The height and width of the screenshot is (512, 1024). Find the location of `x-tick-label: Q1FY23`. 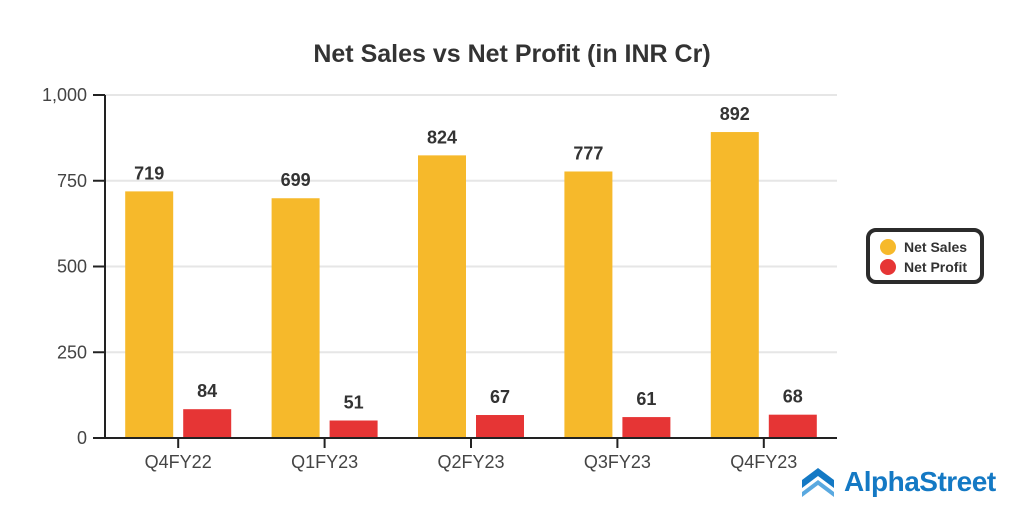

x-tick-label: Q1FY23 is located at coordinates (324, 462).